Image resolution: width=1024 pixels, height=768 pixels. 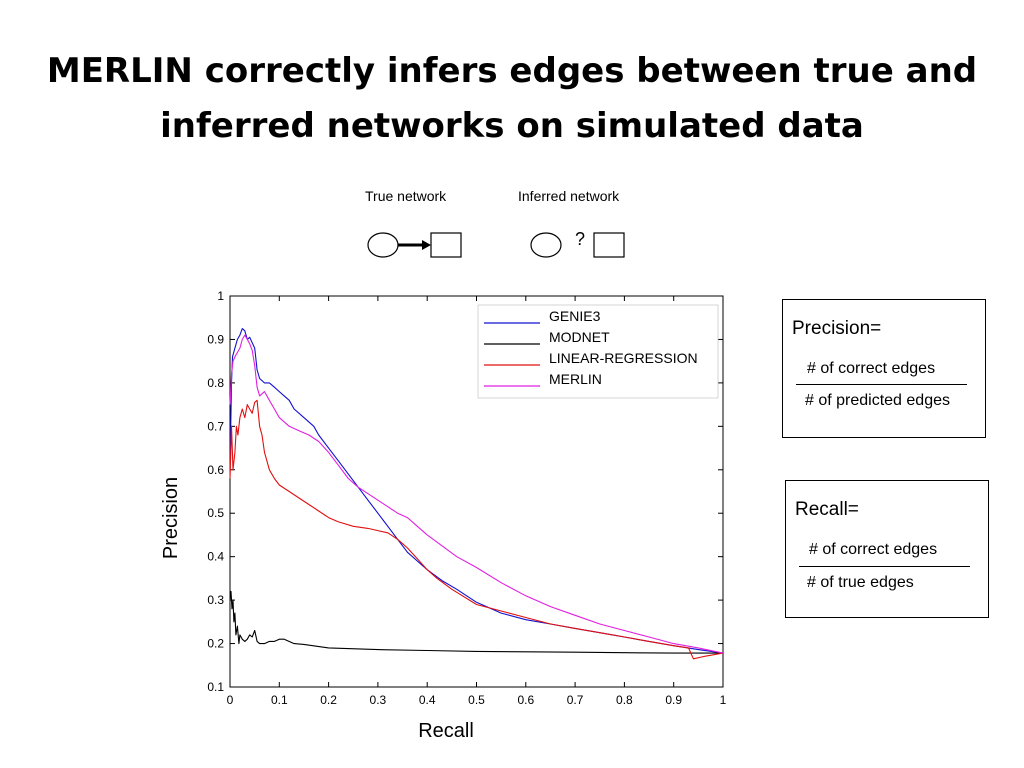 What do you see at coordinates (525, 700) in the screenshot?
I see `x-tick-label: 0.6` at bounding box center [525, 700].